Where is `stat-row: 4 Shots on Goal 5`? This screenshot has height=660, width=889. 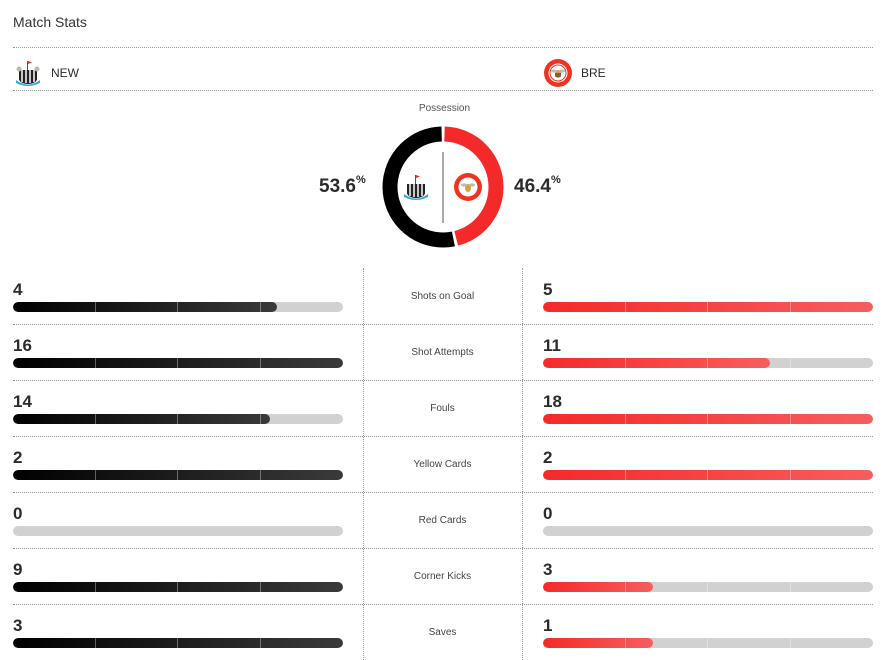 stat-row: 4 Shots on Goal 5 is located at coordinates (443, 296).